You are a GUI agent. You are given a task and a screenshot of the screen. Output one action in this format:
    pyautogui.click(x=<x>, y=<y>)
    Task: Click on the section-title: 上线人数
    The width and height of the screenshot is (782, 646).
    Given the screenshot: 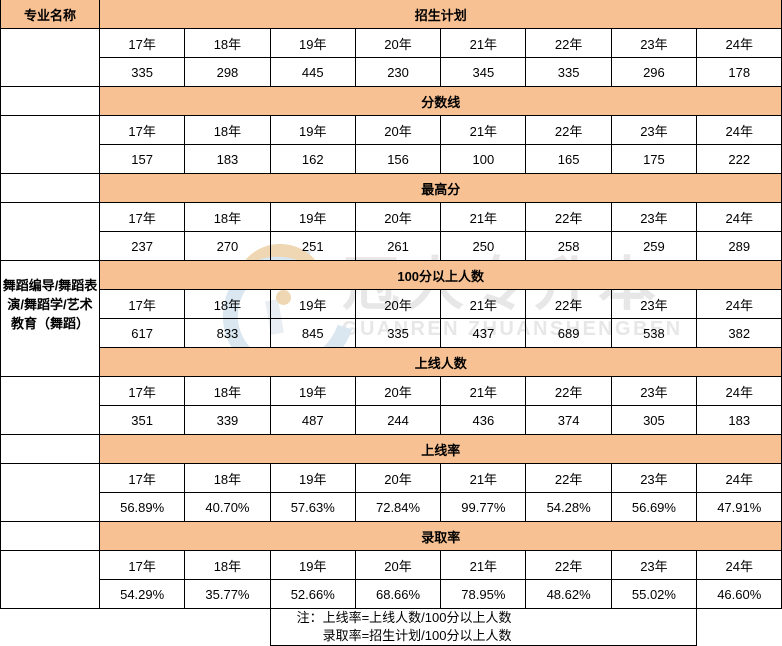 What is the action you would take?
    pyautogui.click(x=440, y=362)
    